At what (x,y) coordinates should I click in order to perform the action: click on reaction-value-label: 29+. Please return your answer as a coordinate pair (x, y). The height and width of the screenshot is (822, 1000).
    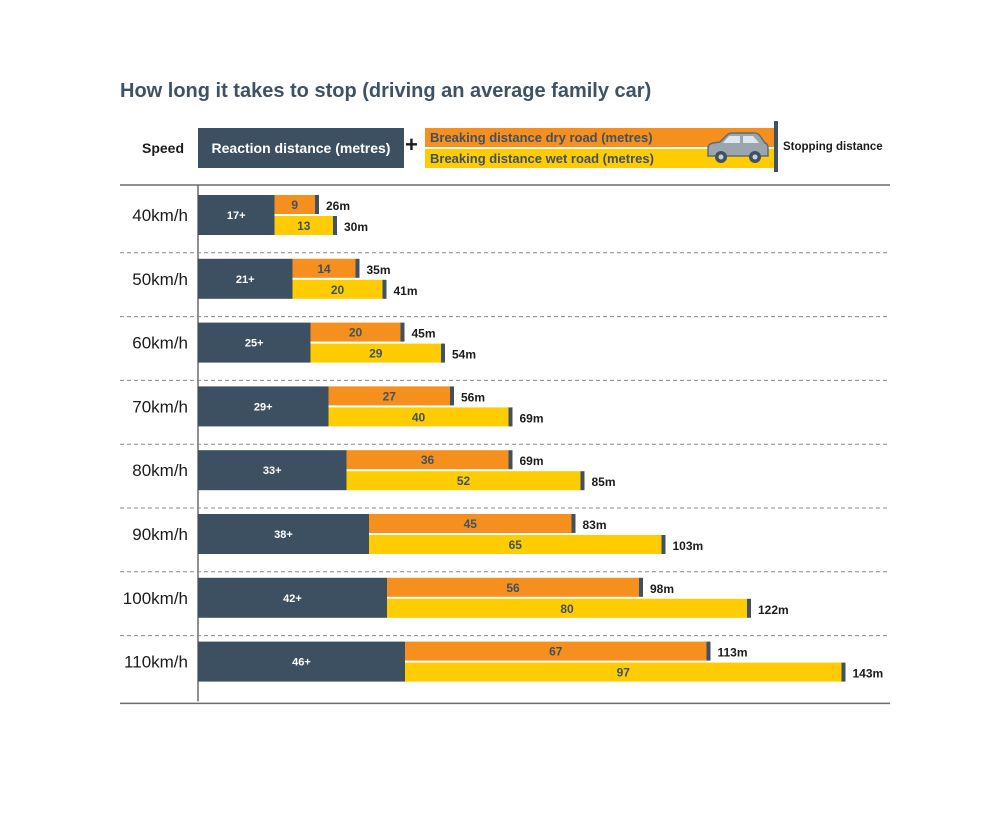
    Looking at the image, I should click on (263, 407).